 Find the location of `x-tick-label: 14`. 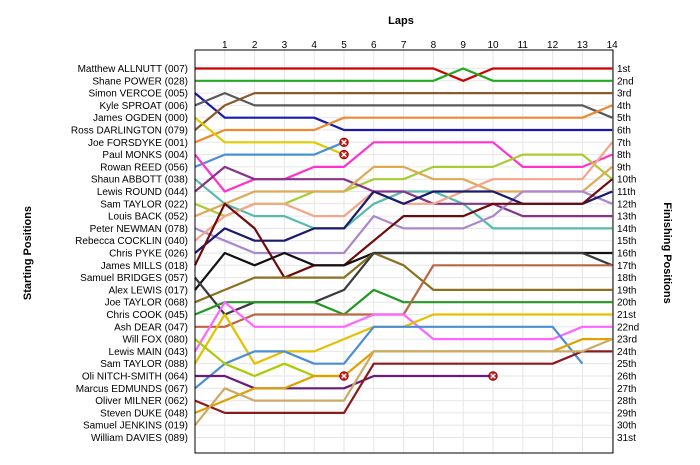

x-tick-label: 14 is located at coordinates (613, 45).